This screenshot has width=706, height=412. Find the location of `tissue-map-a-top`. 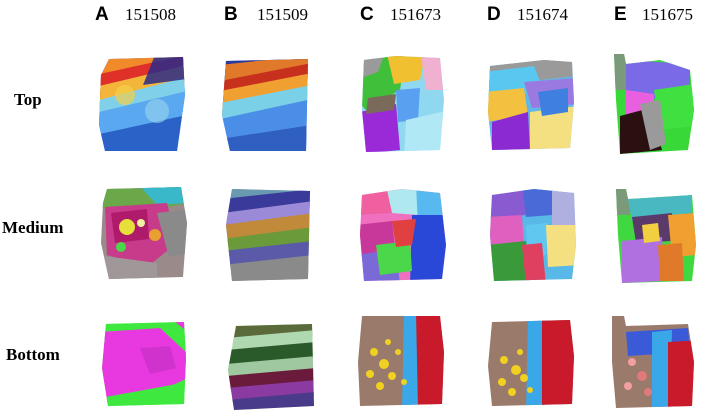

tissue-map-a-top is located at coordinates (141, 105).